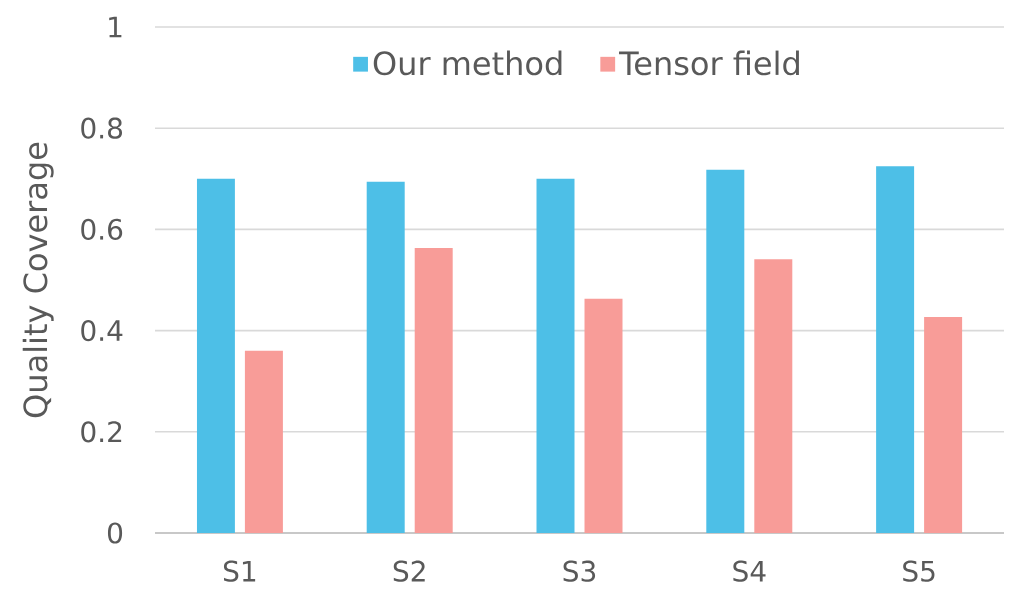 The height and width of the screenshot is (600, 1011). What do you see at coordinates (115, 27) in the screenshot?
I see `y-tick-label: 1` at bounding box center [115, 27].